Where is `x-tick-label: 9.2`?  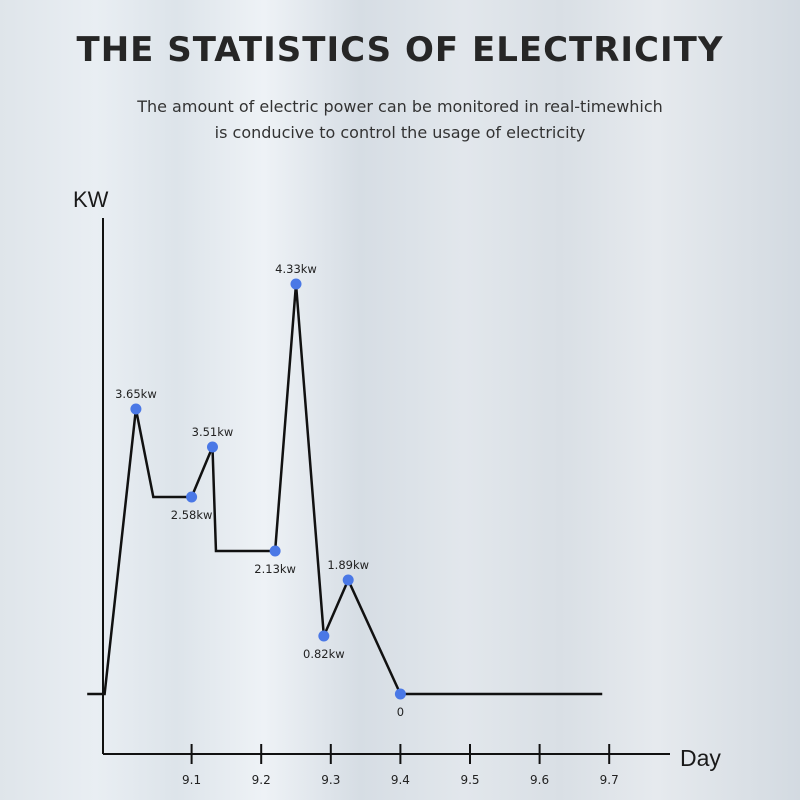 x-tick-label: 9.2 is located at coordinates (261, 780).